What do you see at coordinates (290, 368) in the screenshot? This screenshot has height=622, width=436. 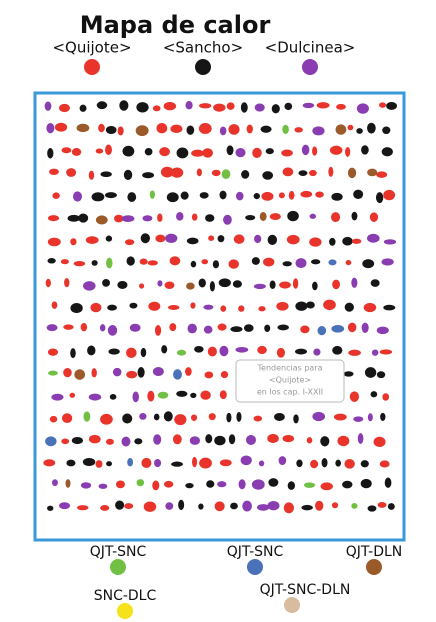 I see `annotation-text: Tendencias para` at bounding box center [290, 368].